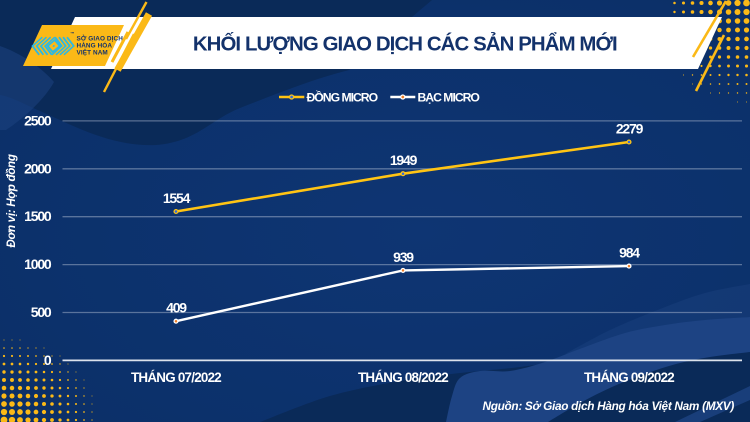 The image size is (750, 422). I want to click on svg-text:KHỐI LƯỢNG GIAO DỊCH CÁC SẢN P: KHỐI LƯỢNG GIAO DỊCH CÁC SẢN PHẨM MỚI, so click(405, 43).